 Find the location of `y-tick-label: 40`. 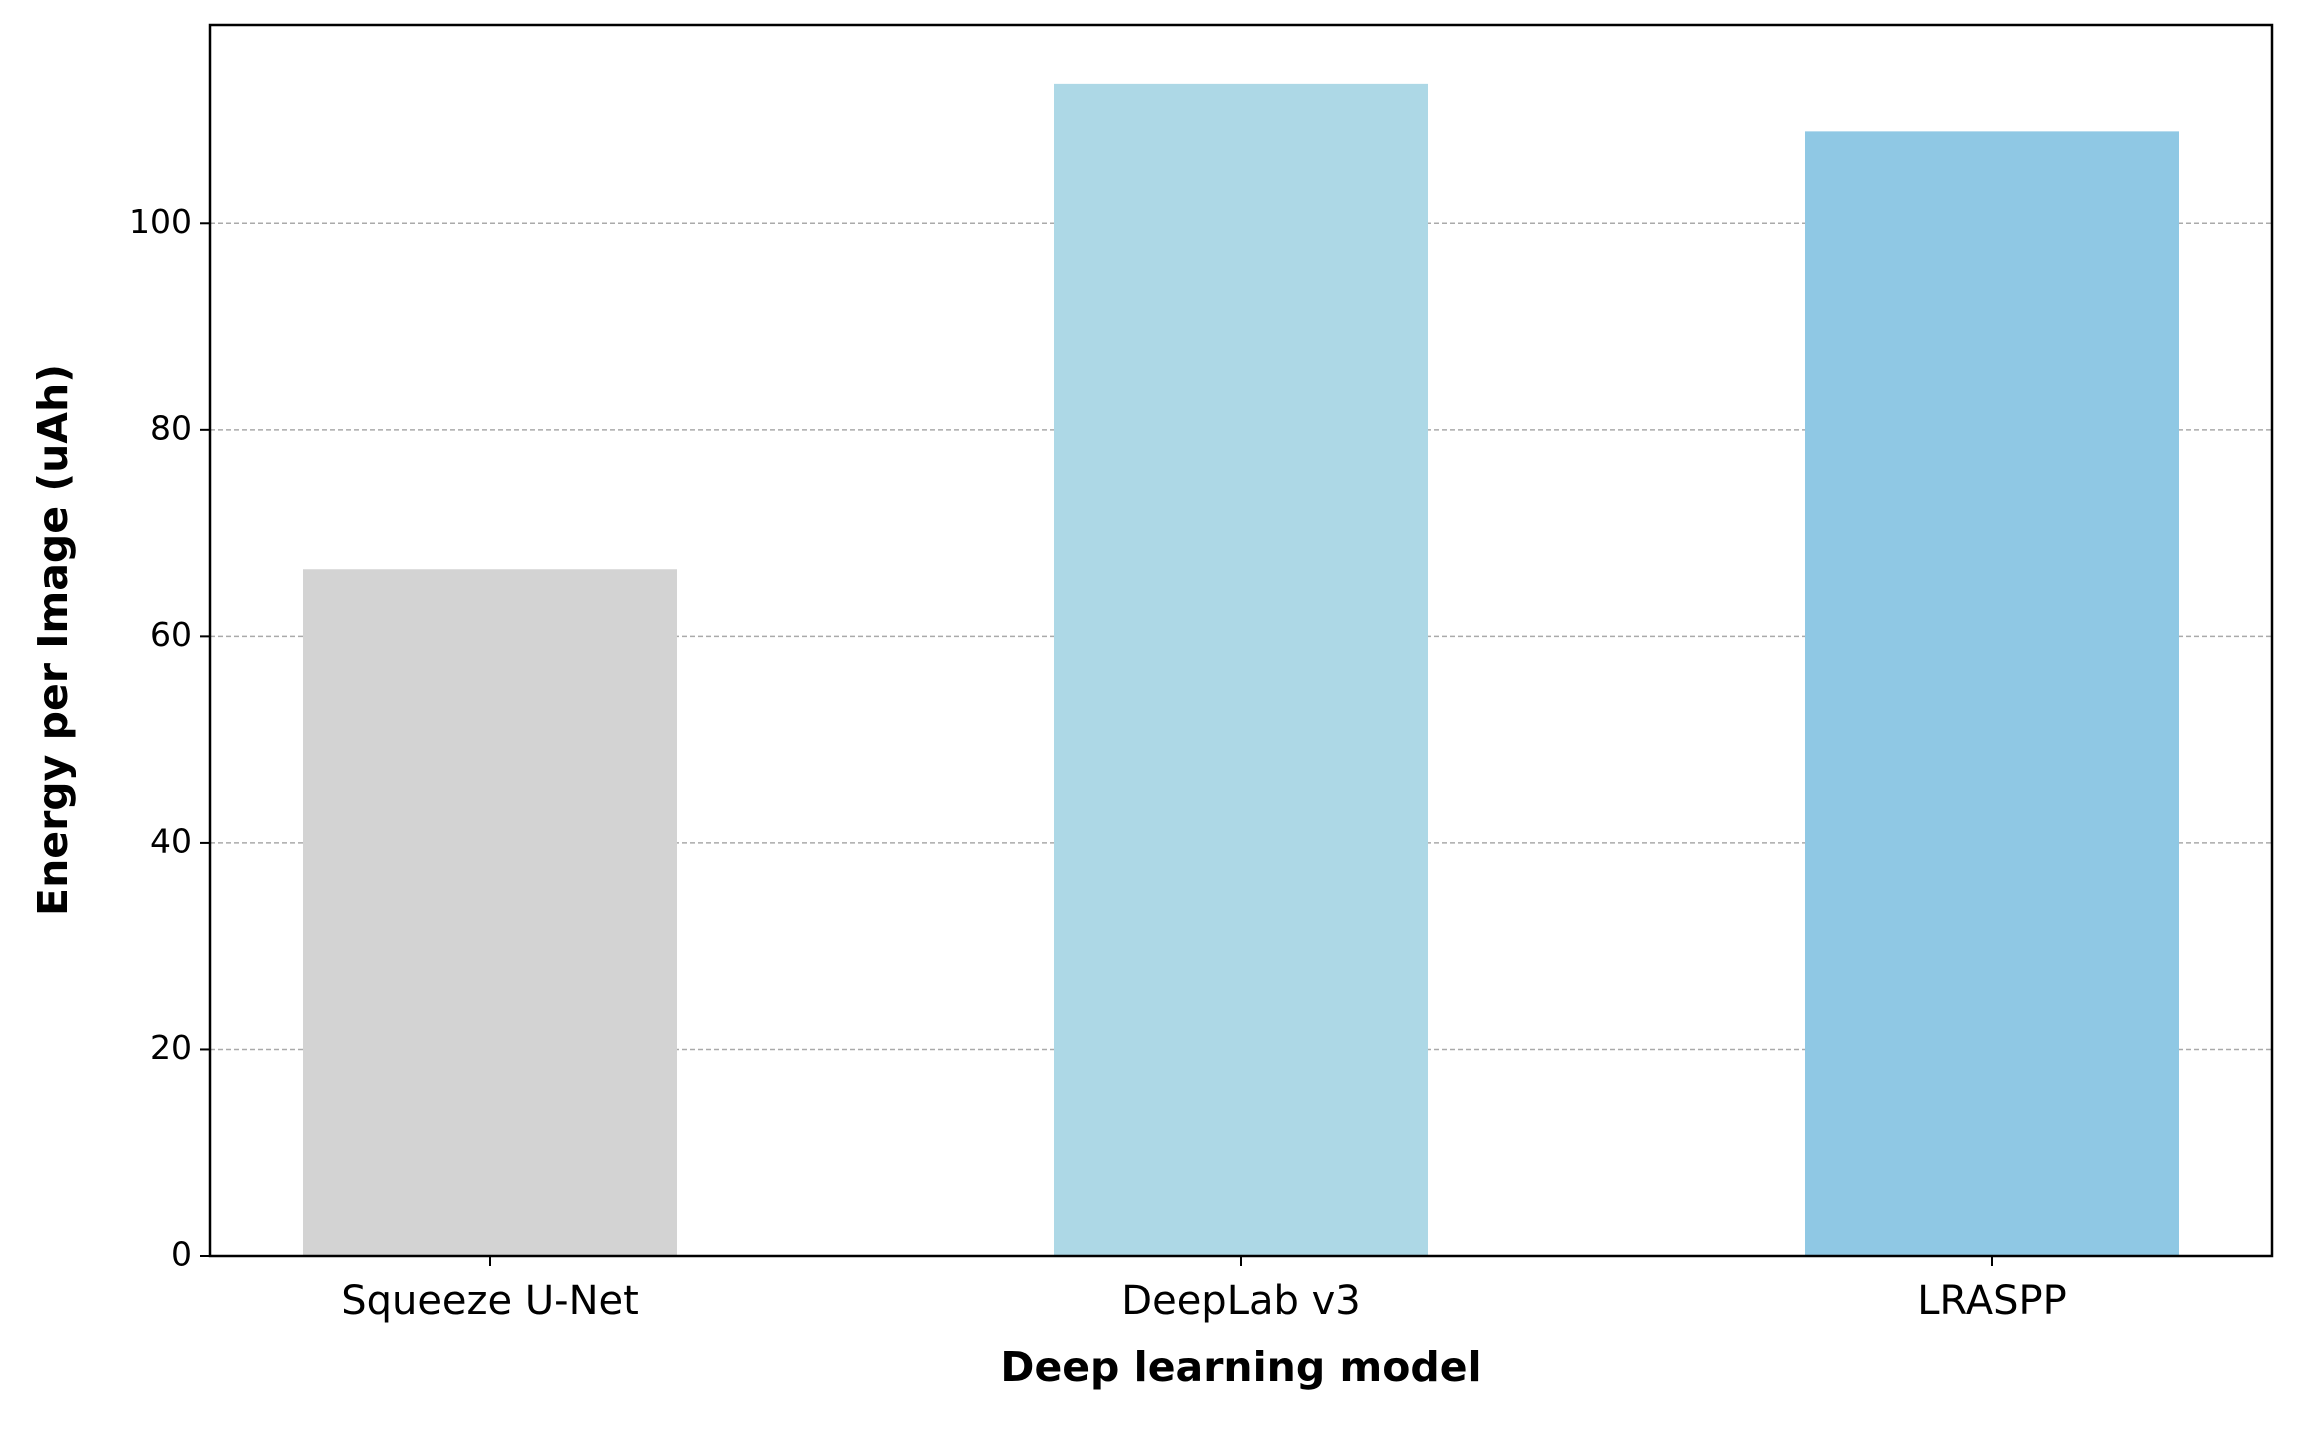

y-tick-label: 40 is located at coordinates (171, 840).